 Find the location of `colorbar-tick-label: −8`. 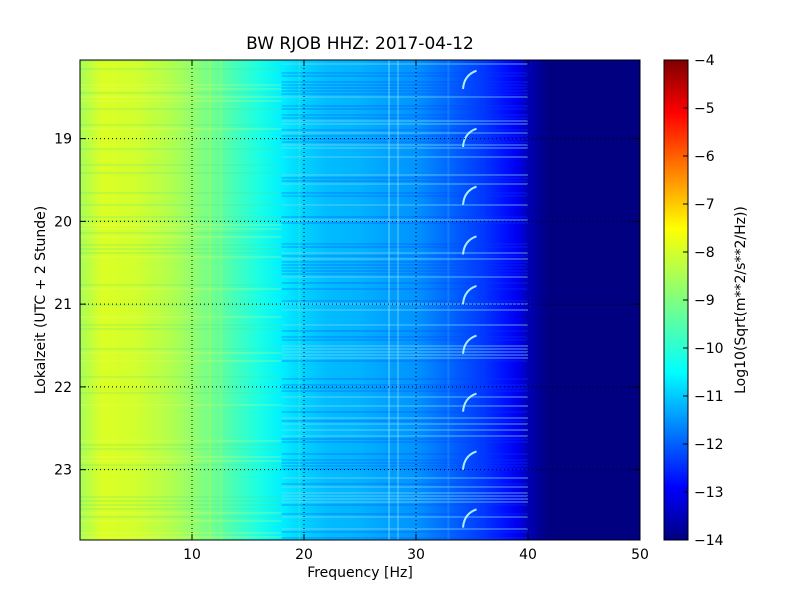

colorbar-tick-label: −8 is located at coordinates (704, 253).